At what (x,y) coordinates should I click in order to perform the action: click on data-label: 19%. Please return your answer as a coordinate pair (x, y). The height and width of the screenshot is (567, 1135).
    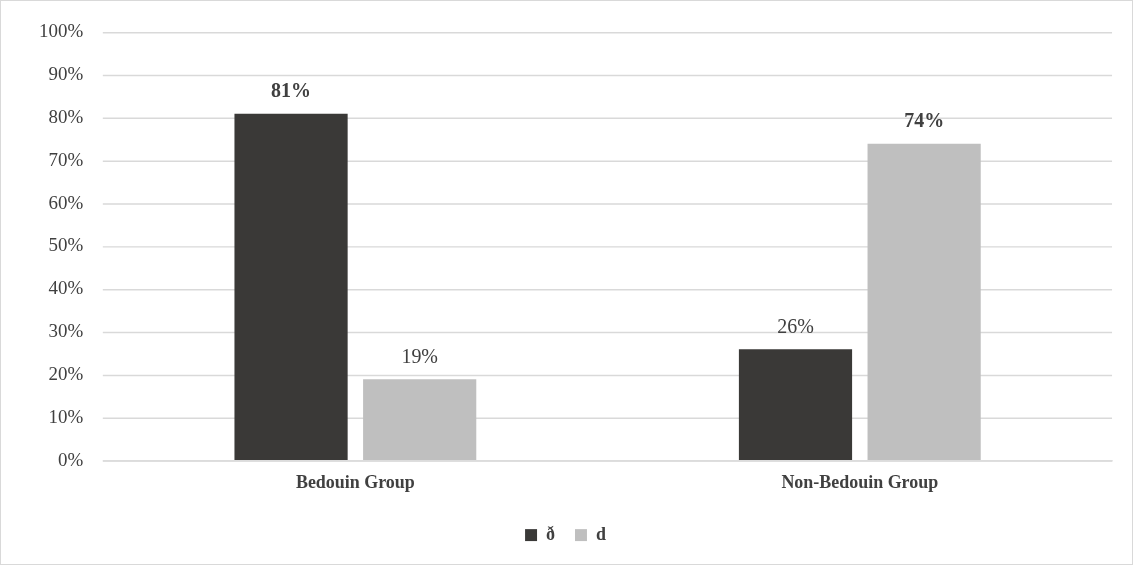
    Looking at the image, I should click on (419, 355).